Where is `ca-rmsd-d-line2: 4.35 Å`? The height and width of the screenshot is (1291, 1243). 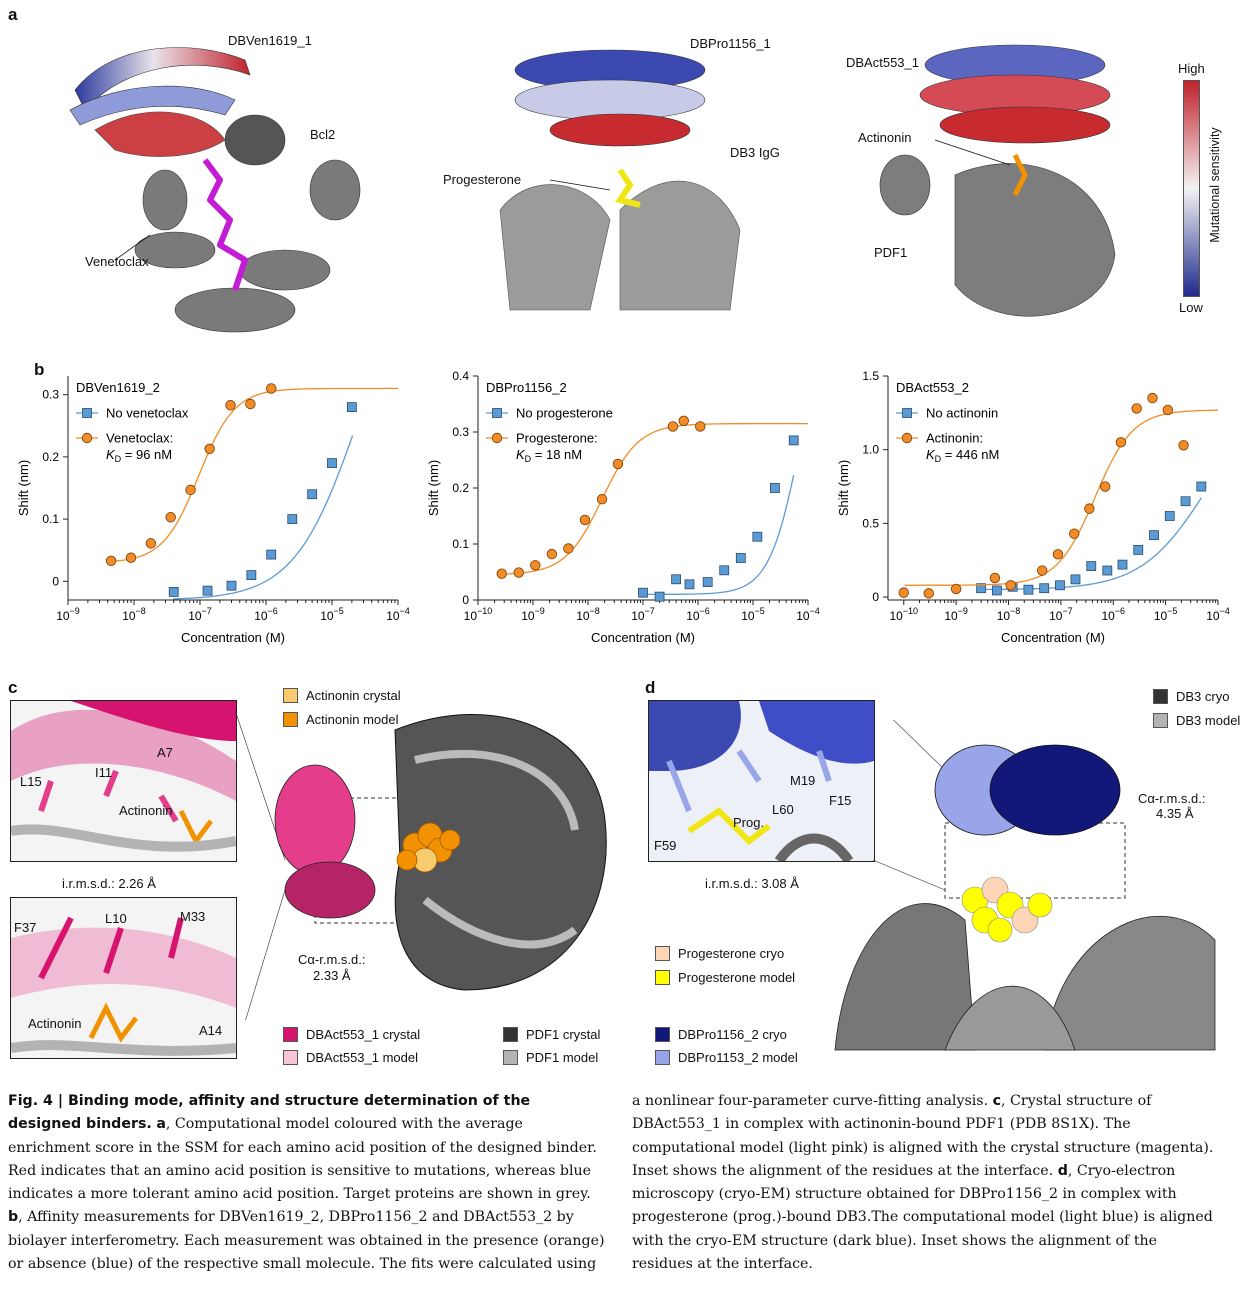 ca-rmsd-d-line2: 4.35 Å is located at coordinates (1175, 813).